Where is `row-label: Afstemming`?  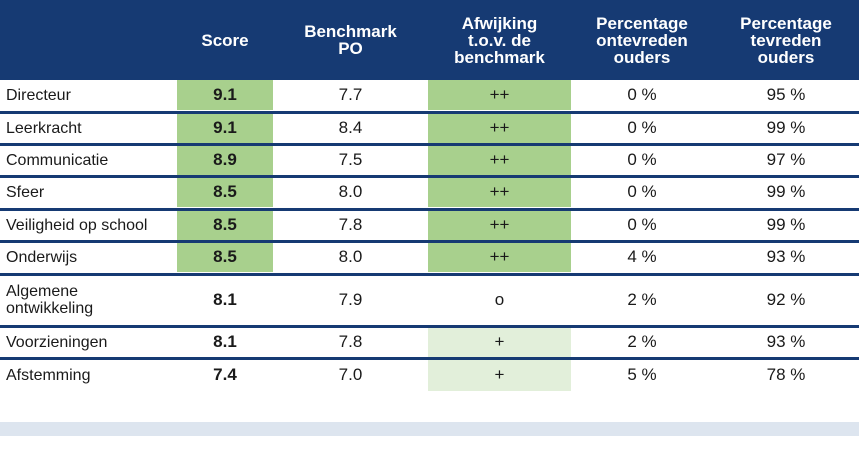 row-label: Afstemming is located at coordinates (48, 375).